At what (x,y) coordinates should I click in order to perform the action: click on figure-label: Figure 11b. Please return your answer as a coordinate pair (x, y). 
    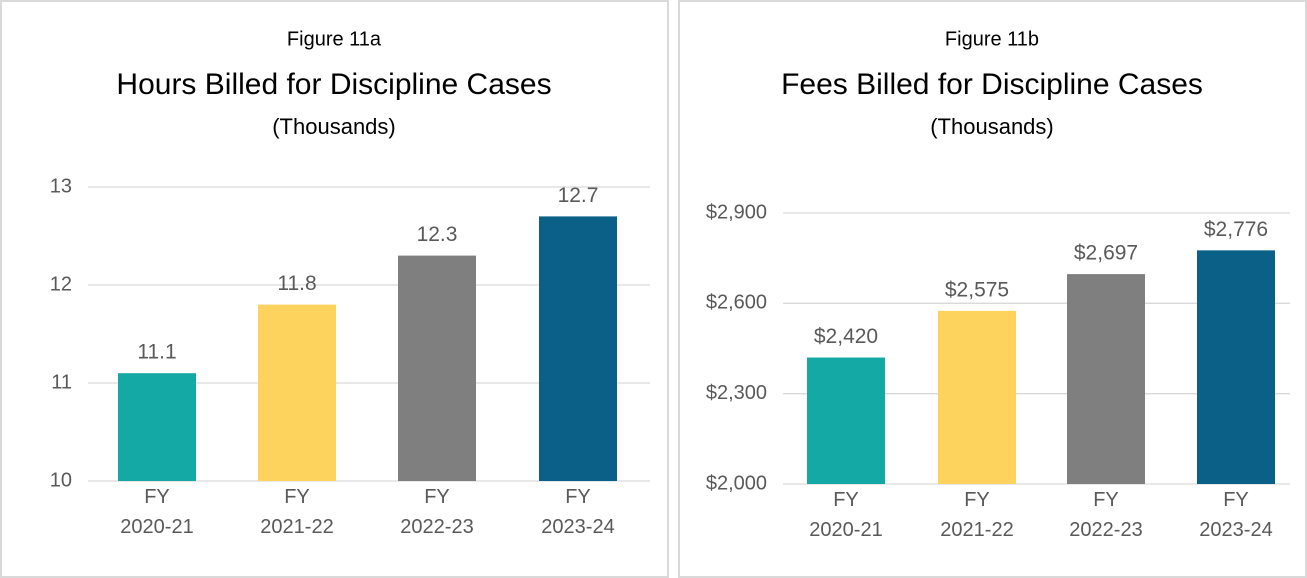
    Looking at the image, I should click on (992, 39).